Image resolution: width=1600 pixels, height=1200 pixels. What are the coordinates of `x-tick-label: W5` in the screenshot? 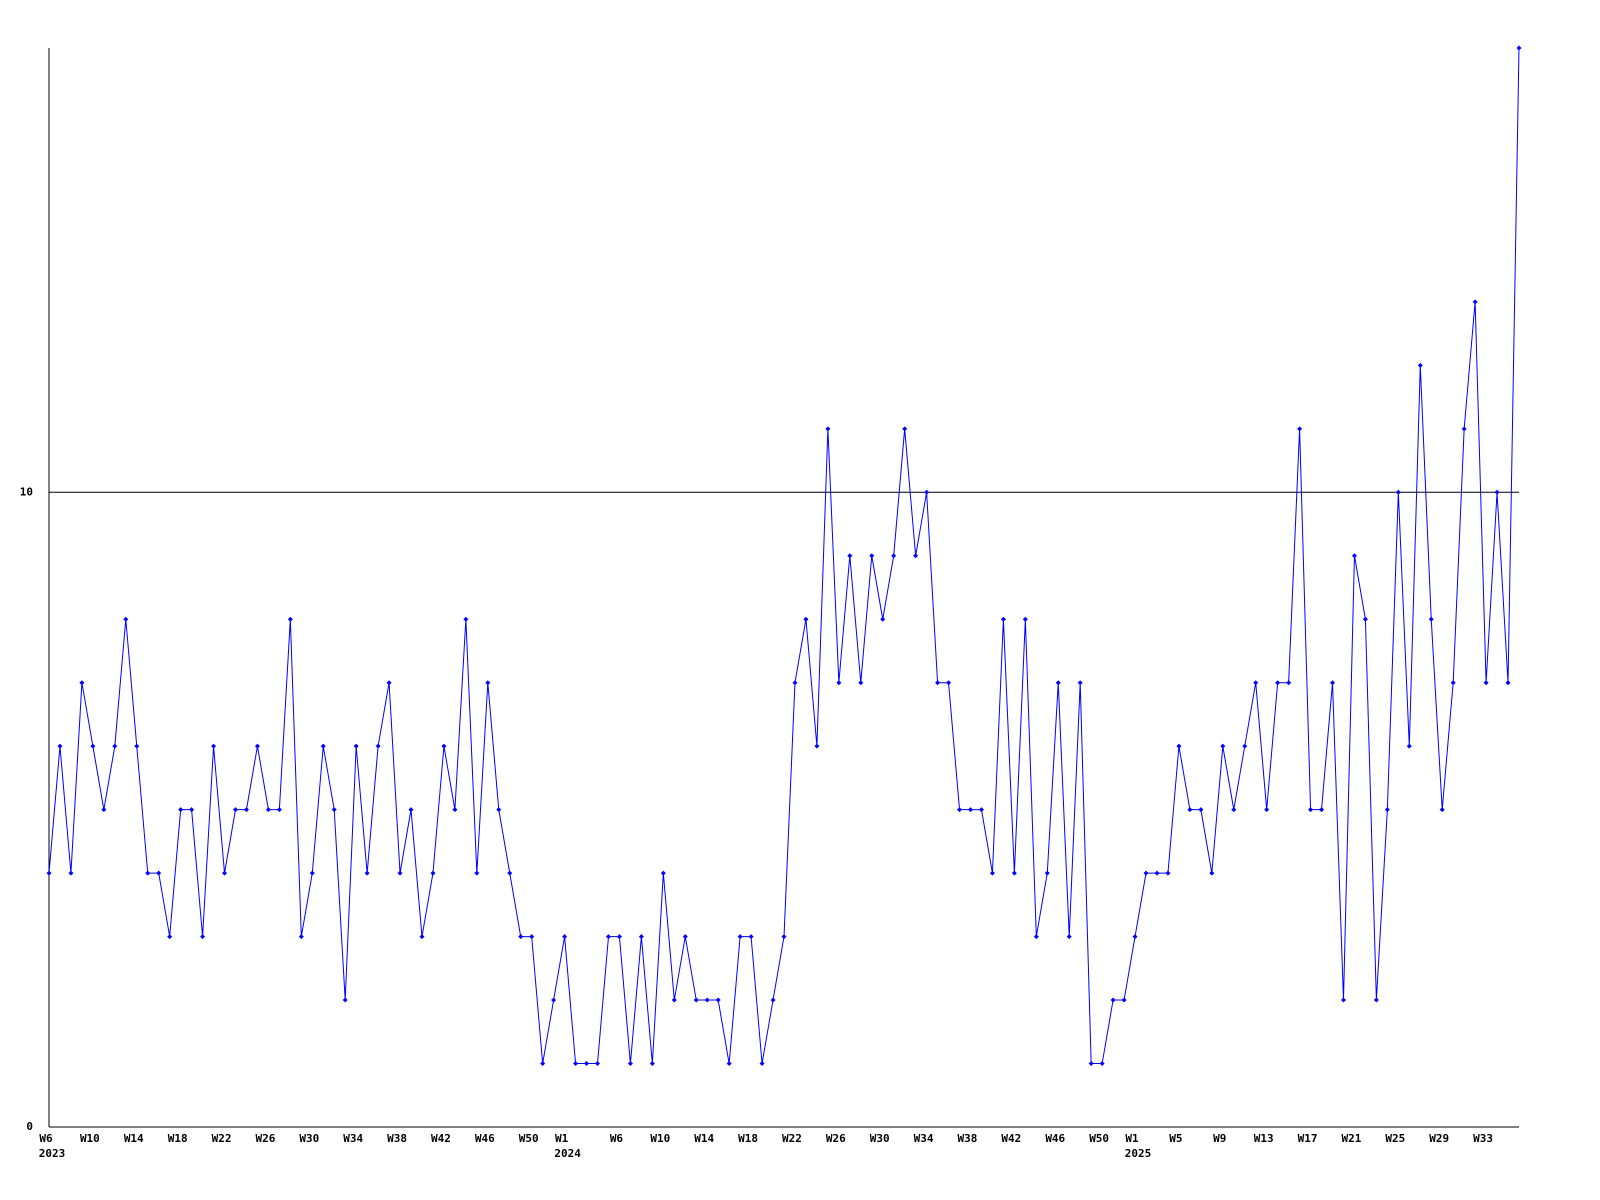 It's located at (1175, 1138).